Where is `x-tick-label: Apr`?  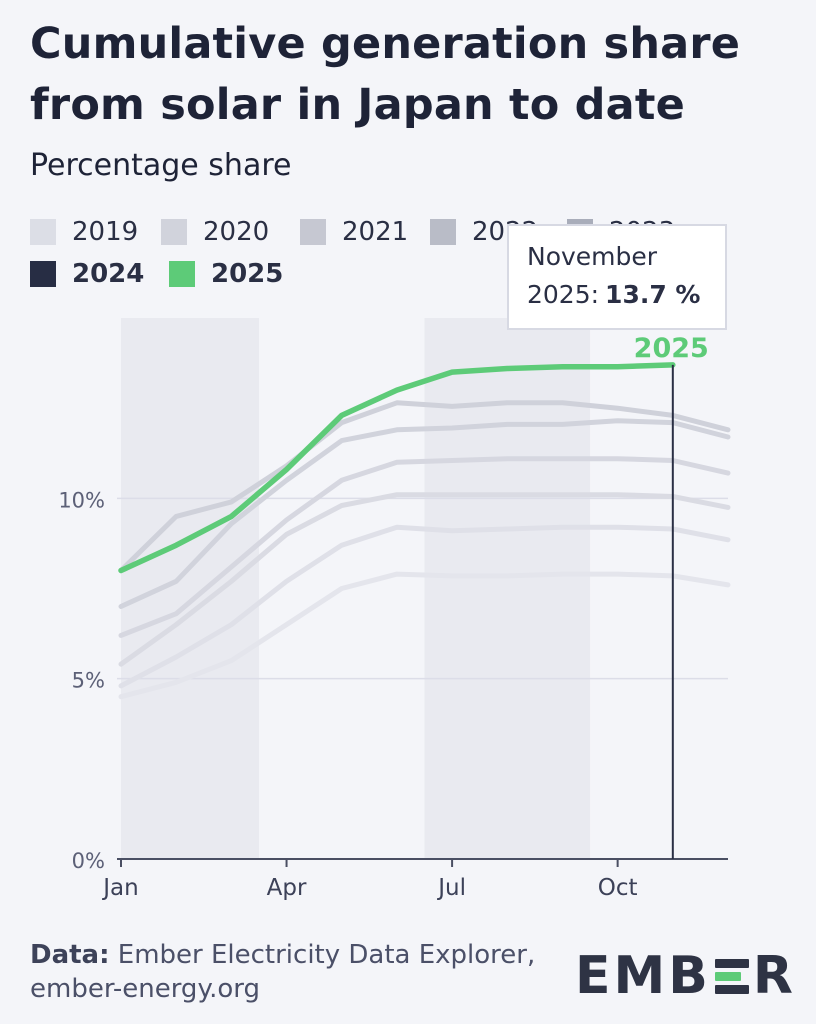 x-tick-label: Apr is located at coordinates (287, 888).